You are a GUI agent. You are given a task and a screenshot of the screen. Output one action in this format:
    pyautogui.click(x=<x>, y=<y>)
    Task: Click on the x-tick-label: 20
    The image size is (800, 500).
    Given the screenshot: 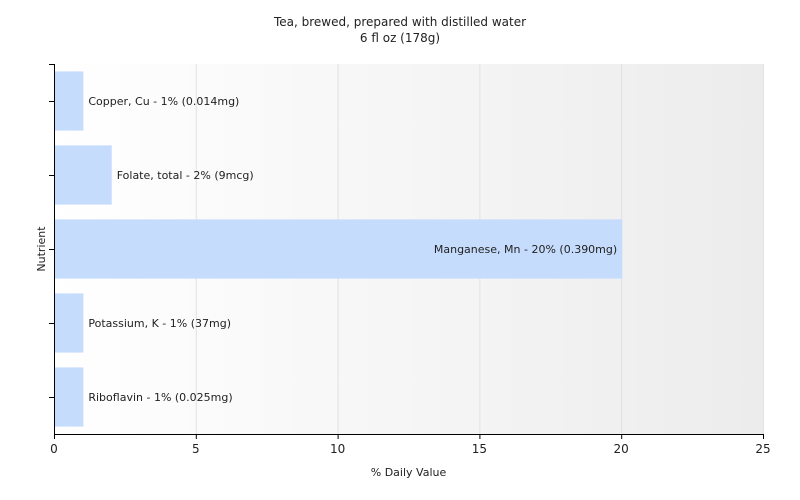 What is the action you would take?
    pyautogui.click(x=621, y=449)
    